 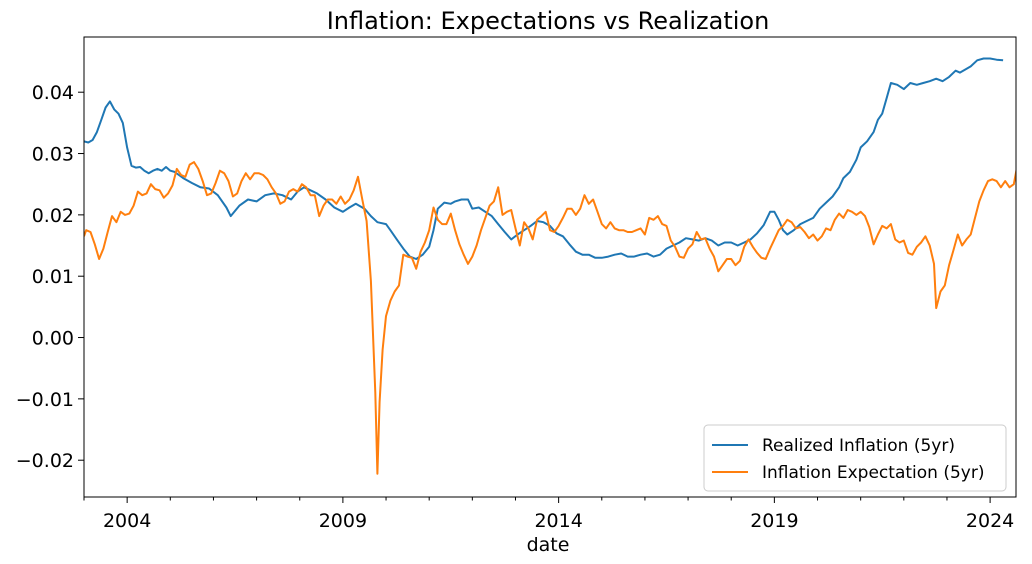 I want to click on chart-title: Inflation: Expectations vs Realization, so click(x=548, y=21).